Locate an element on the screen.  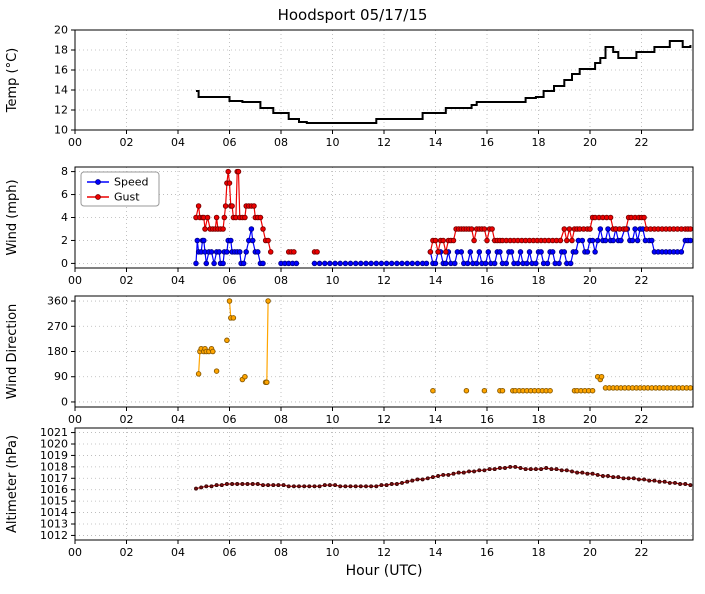
figure-title: Hoodsport 05/17/15 is located at coordinates (352, 15).